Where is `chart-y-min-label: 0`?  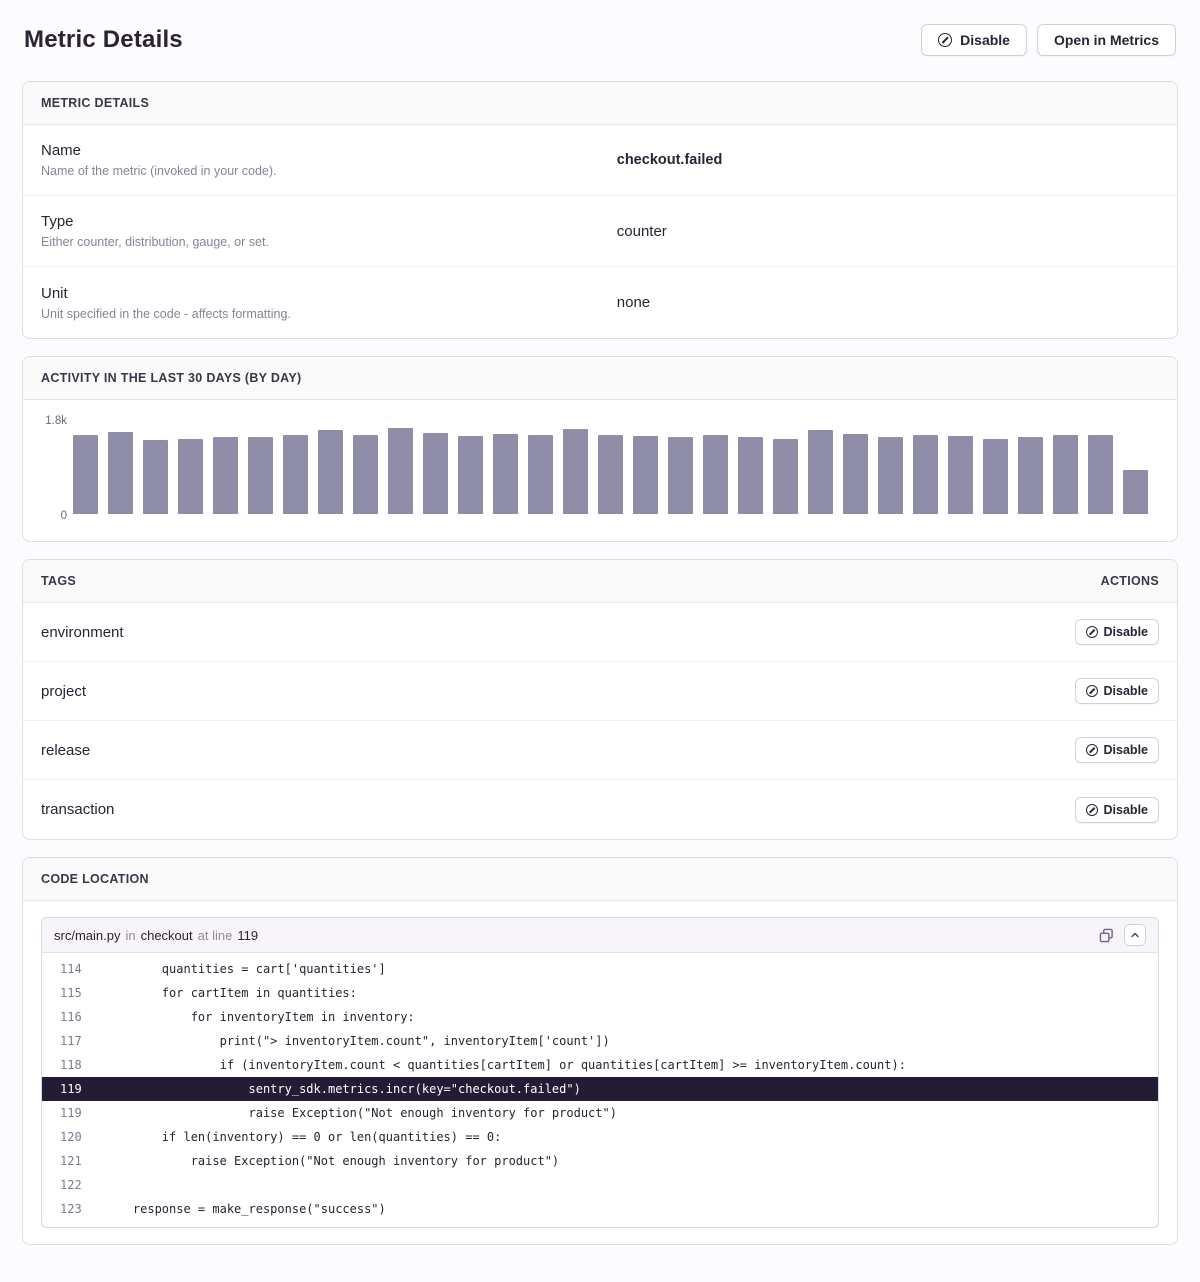
chart-y-min-label: 0 is located at coordinates (63, 516).